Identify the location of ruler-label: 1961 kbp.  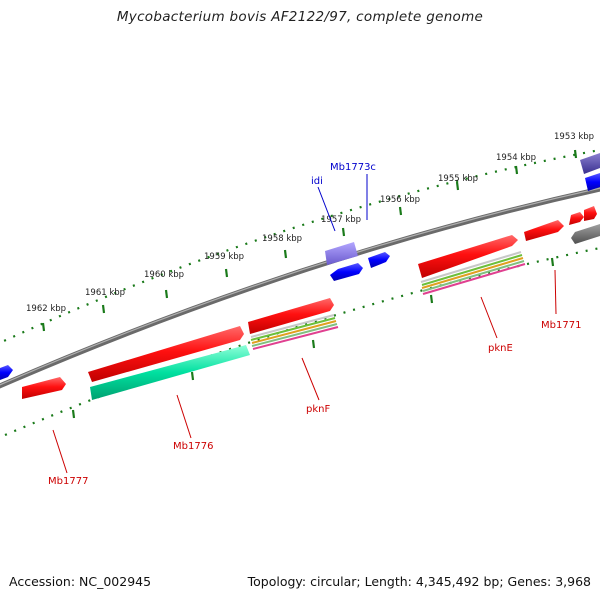
(105, 293).